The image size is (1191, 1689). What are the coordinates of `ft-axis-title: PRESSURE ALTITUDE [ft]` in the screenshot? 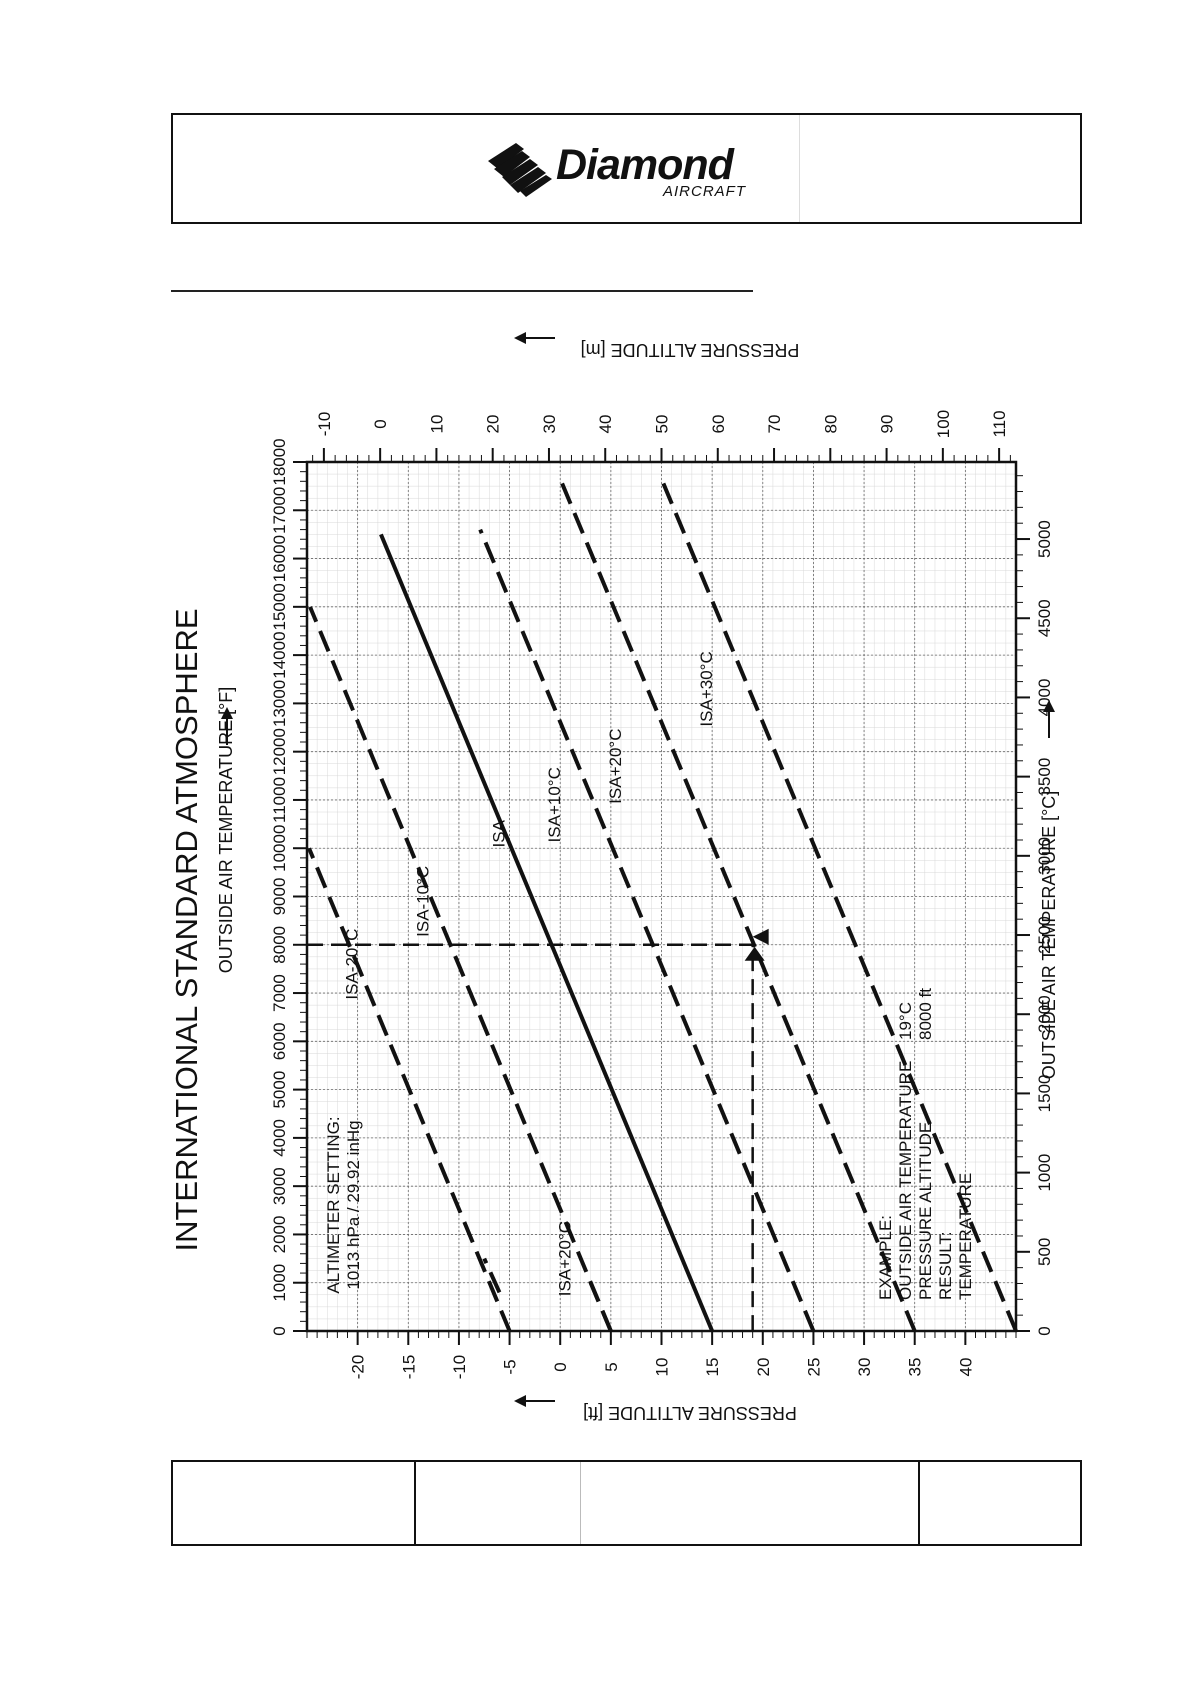 It's located at (690, 1413).